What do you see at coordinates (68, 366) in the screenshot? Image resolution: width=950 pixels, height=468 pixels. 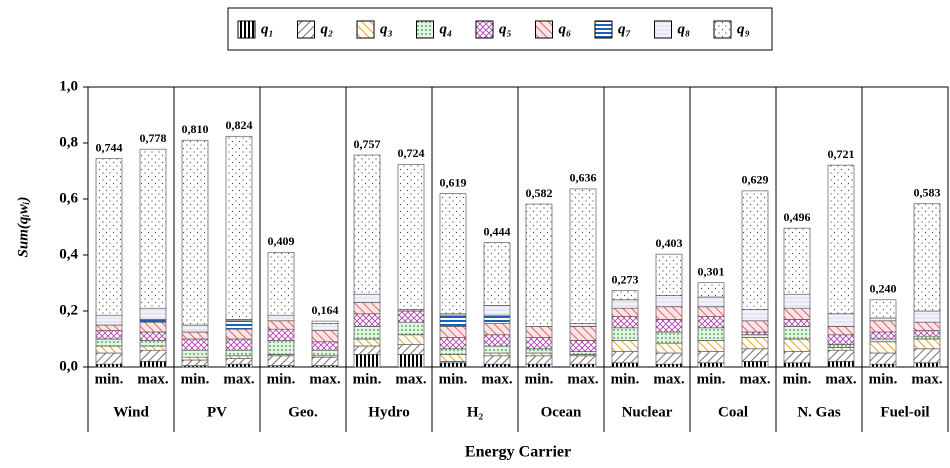 I see `y-tick-label: 0,0` at bounding box center [68, 366].